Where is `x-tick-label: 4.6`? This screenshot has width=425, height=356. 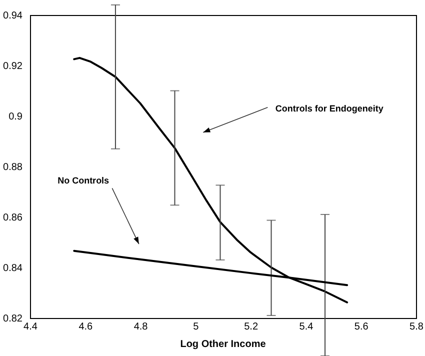 x-tick-label: 4.6 is located at coordinates (86, 327).